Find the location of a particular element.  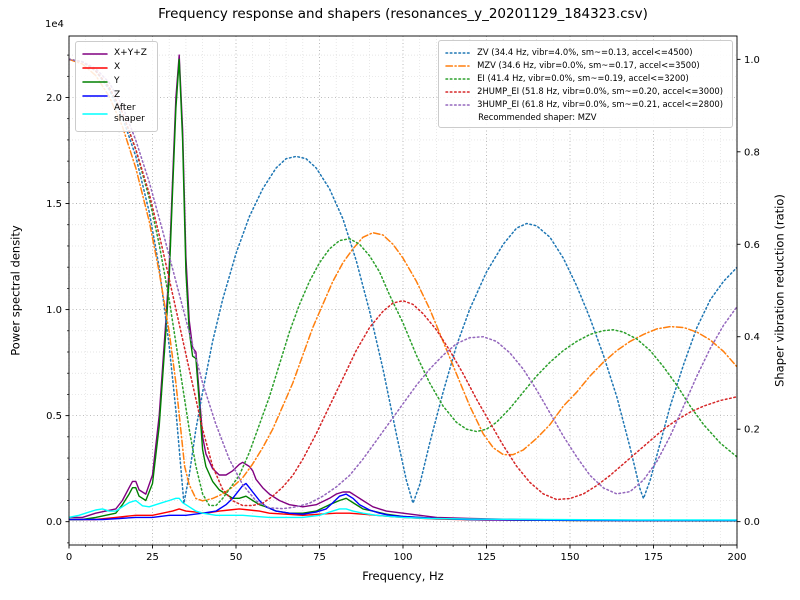

legend-line-sample-z is located at coordinates (95, 96).